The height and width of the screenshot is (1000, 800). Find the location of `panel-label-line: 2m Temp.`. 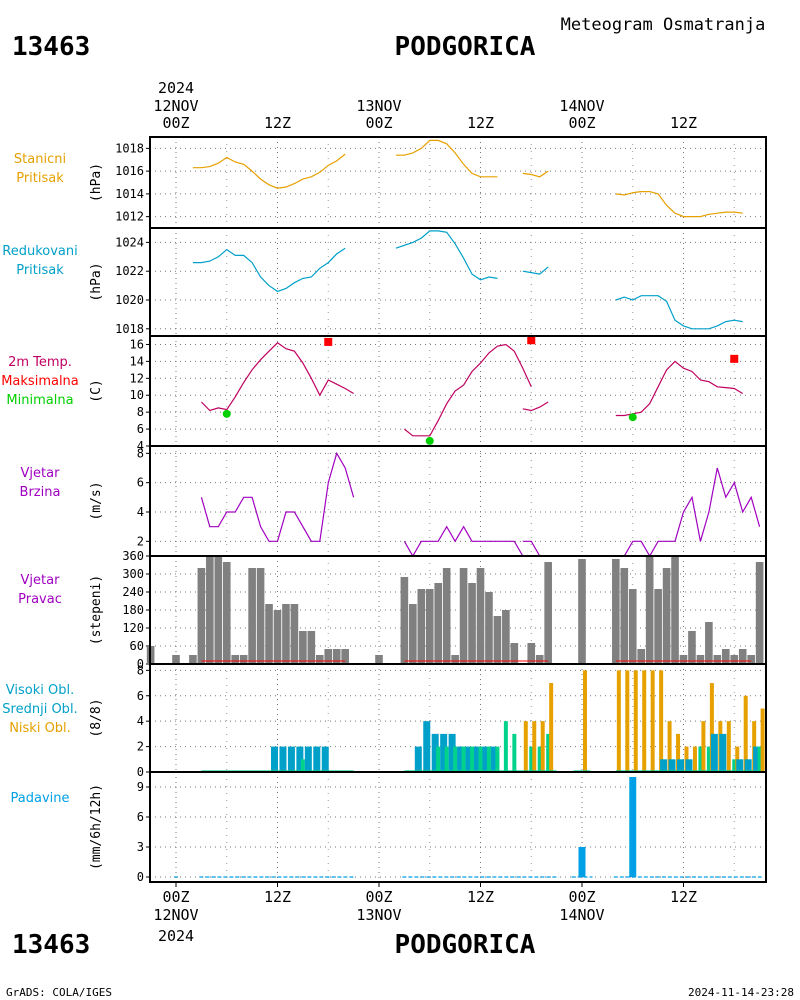

panel-label-line: 2m Temp. is located at coordinates (40, 362).